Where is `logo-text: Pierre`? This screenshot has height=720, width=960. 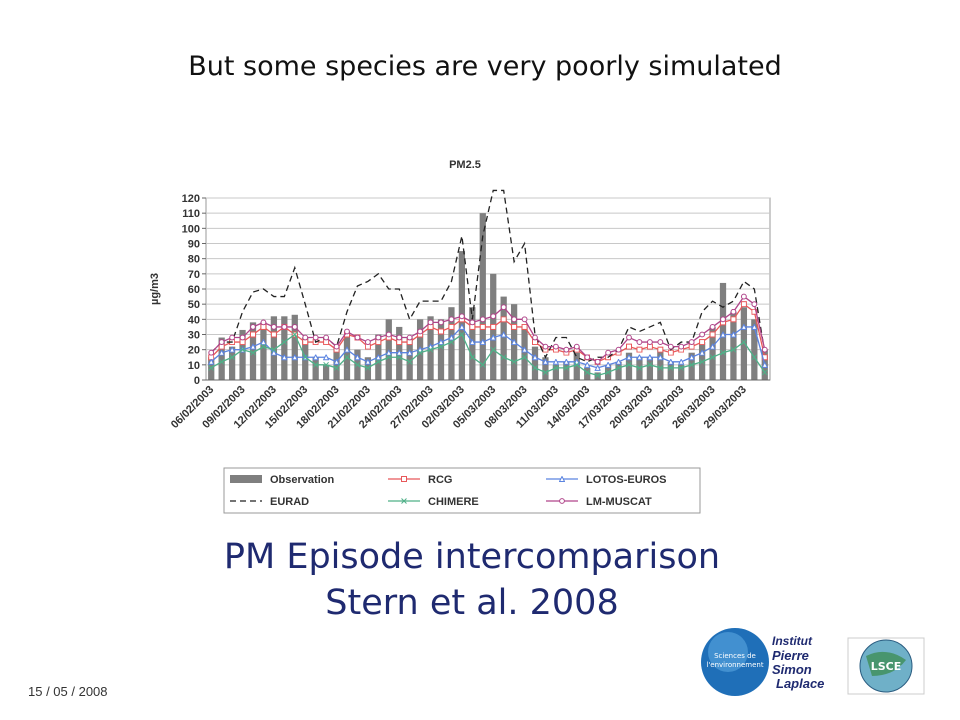
logo-text: Pierre is located at coordinates (790, 655).